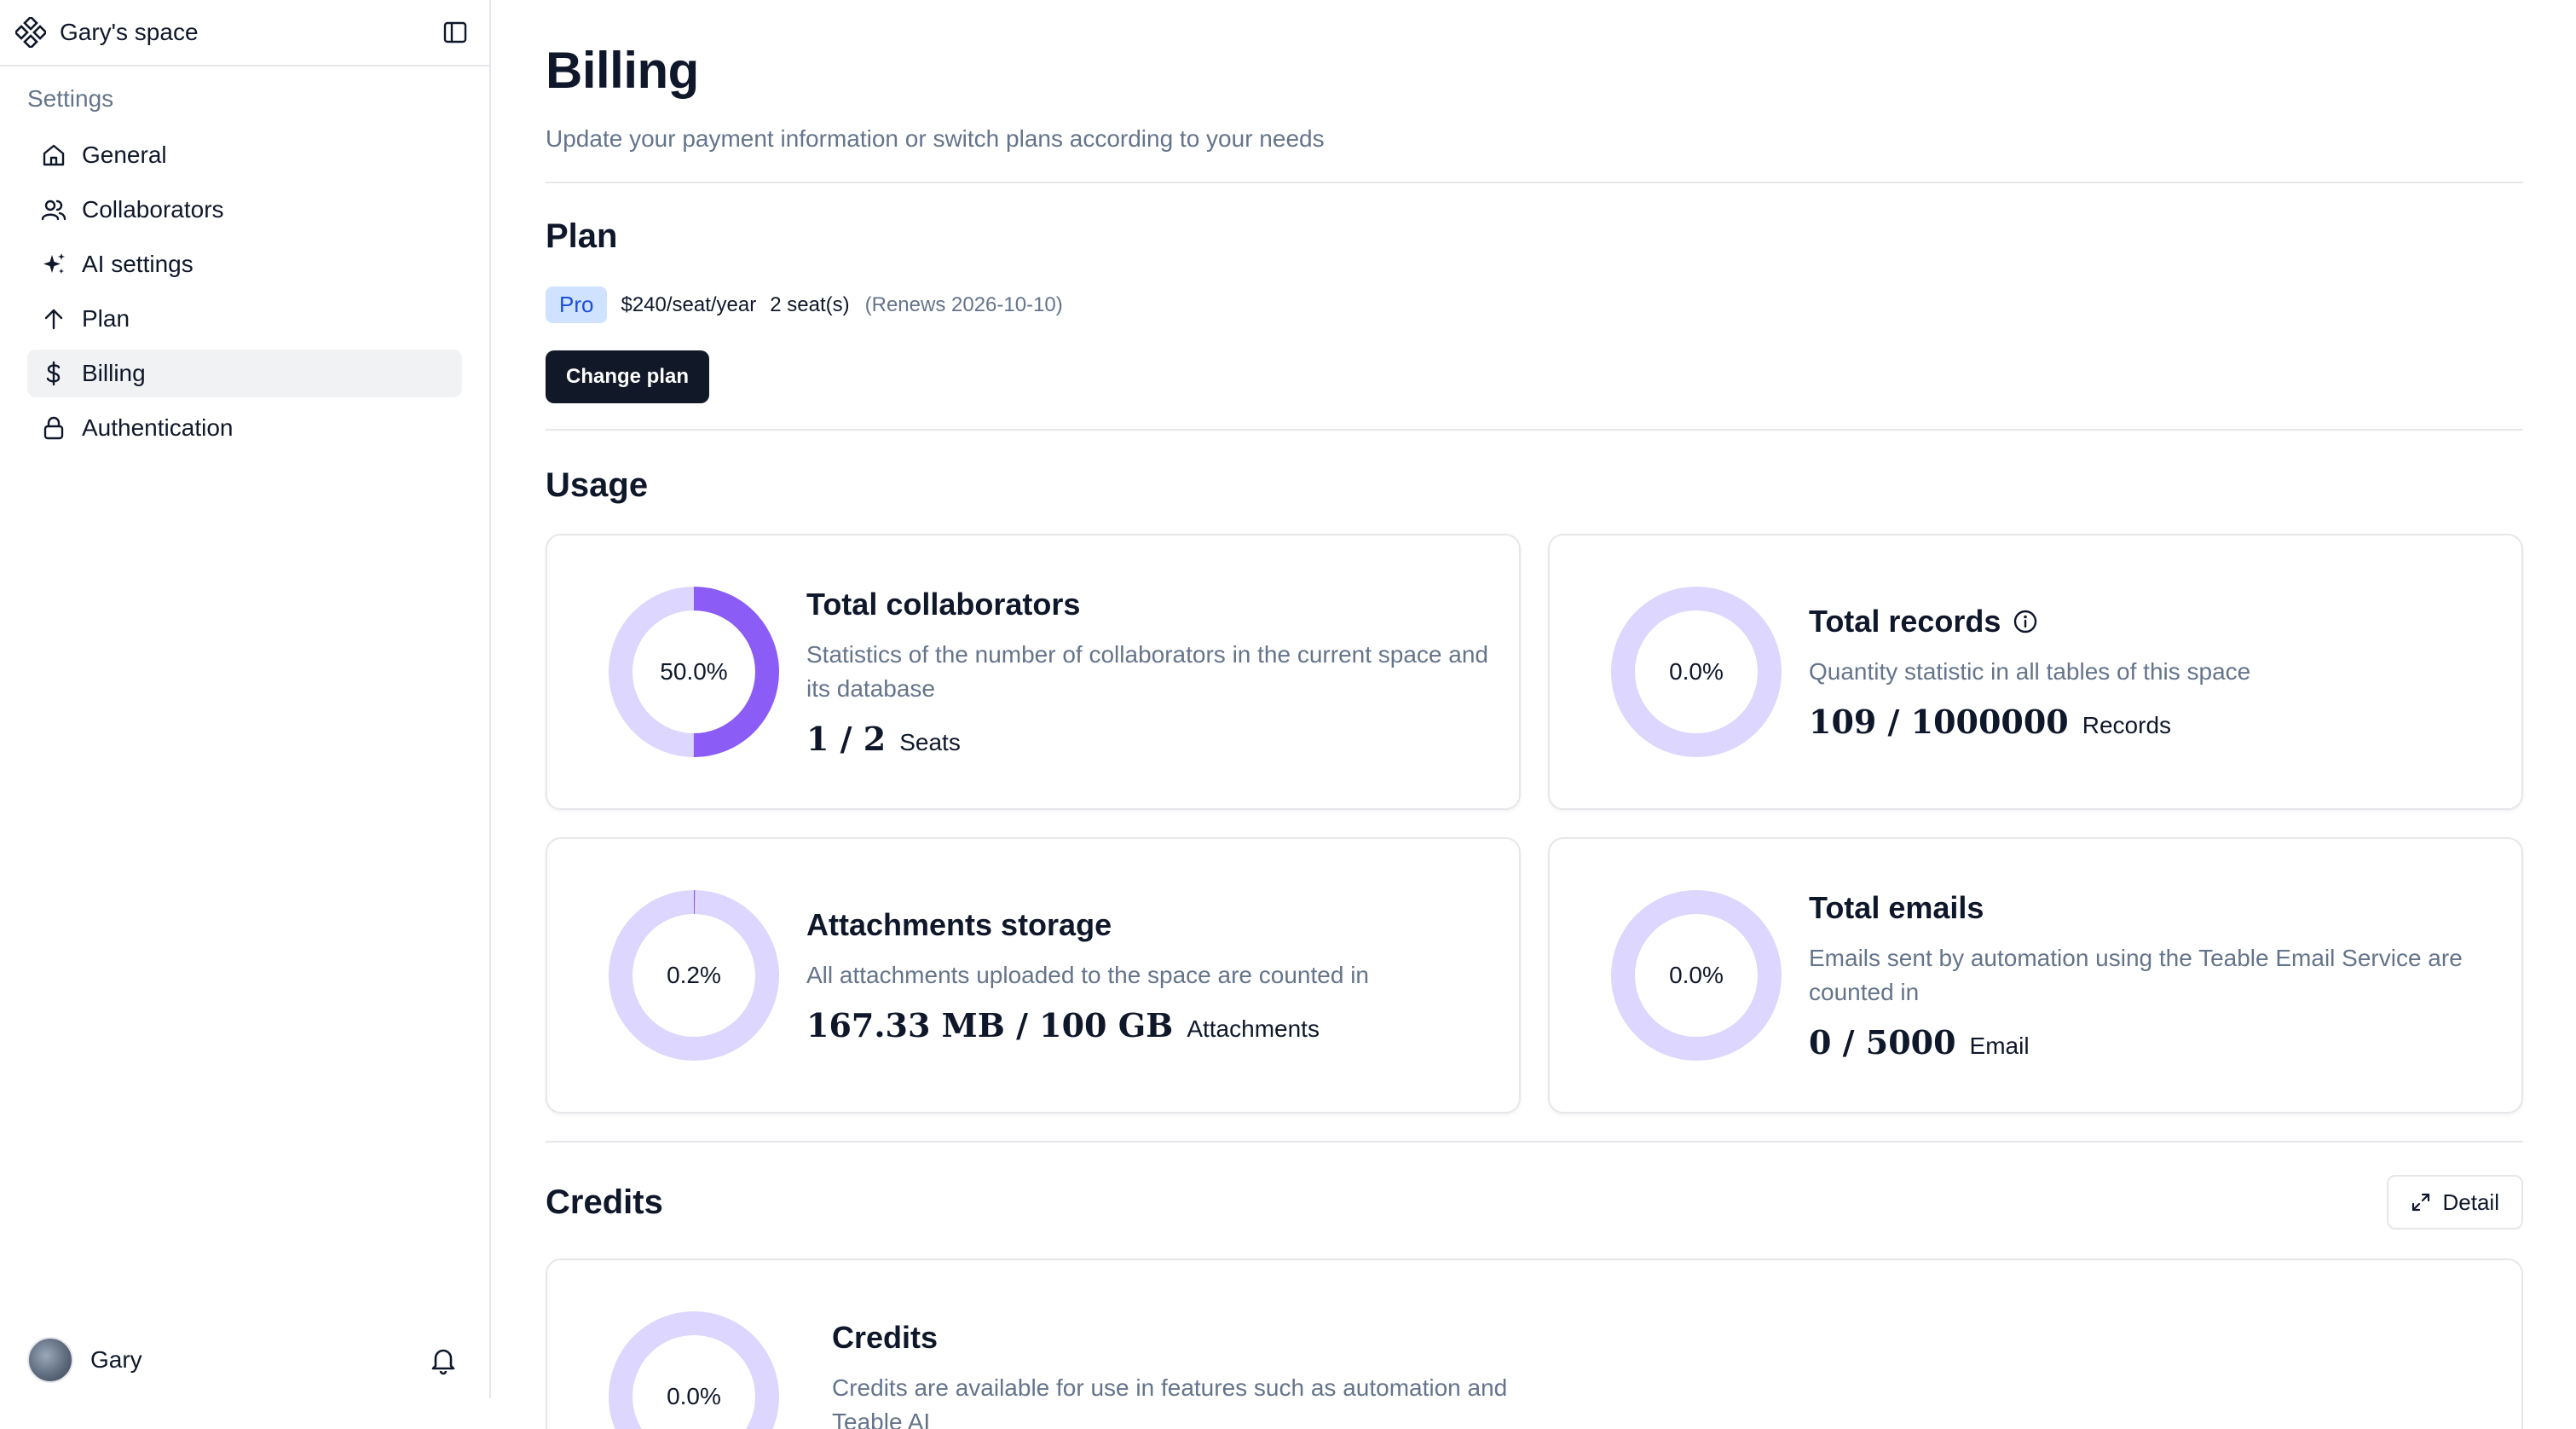 The height and width of the screenshot is (1429, 2576). I want to click on usage-card-stat: 167.33 MB / 100 GB Attachments, so click(1147, 1025).